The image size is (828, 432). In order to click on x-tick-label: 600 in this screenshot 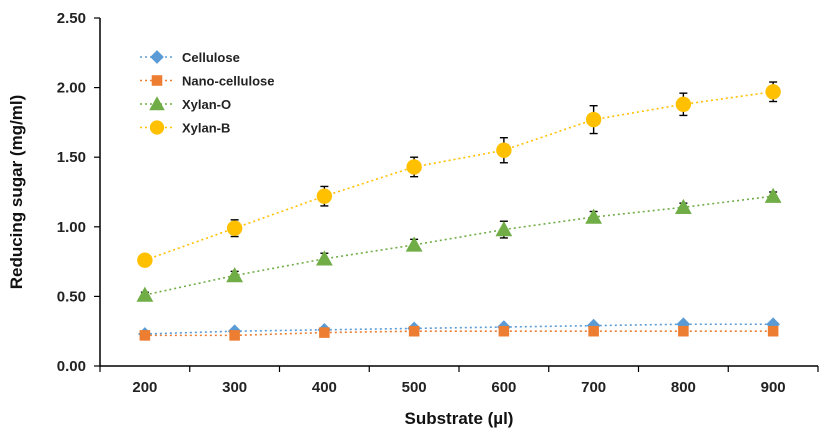, I will do `click(503, 387)`.